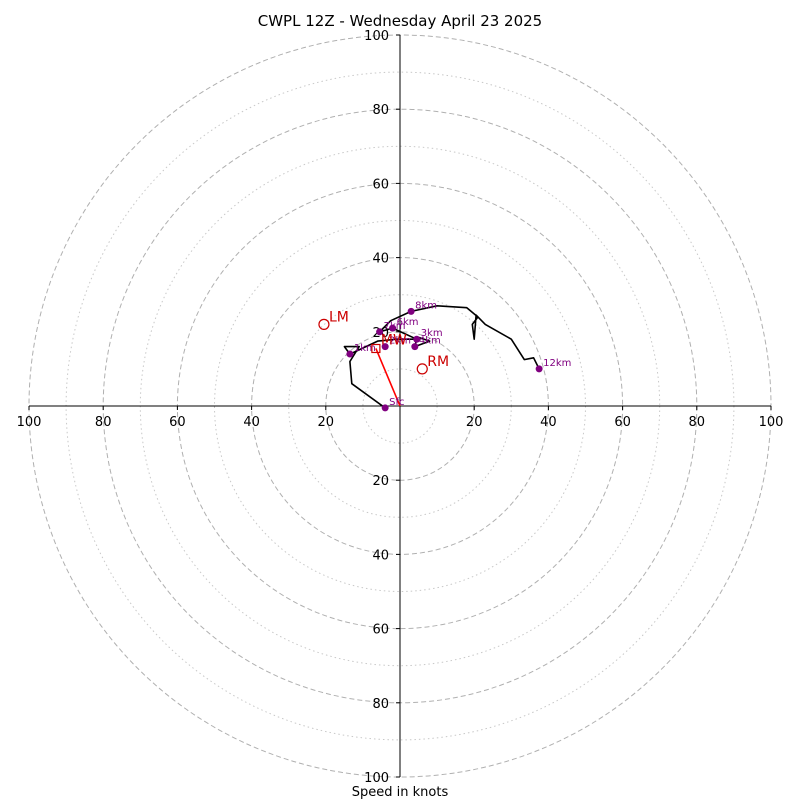  Describe the element at coordinates (376, 778) in the screenshot. I see `tick-label-down: 100` at that location.